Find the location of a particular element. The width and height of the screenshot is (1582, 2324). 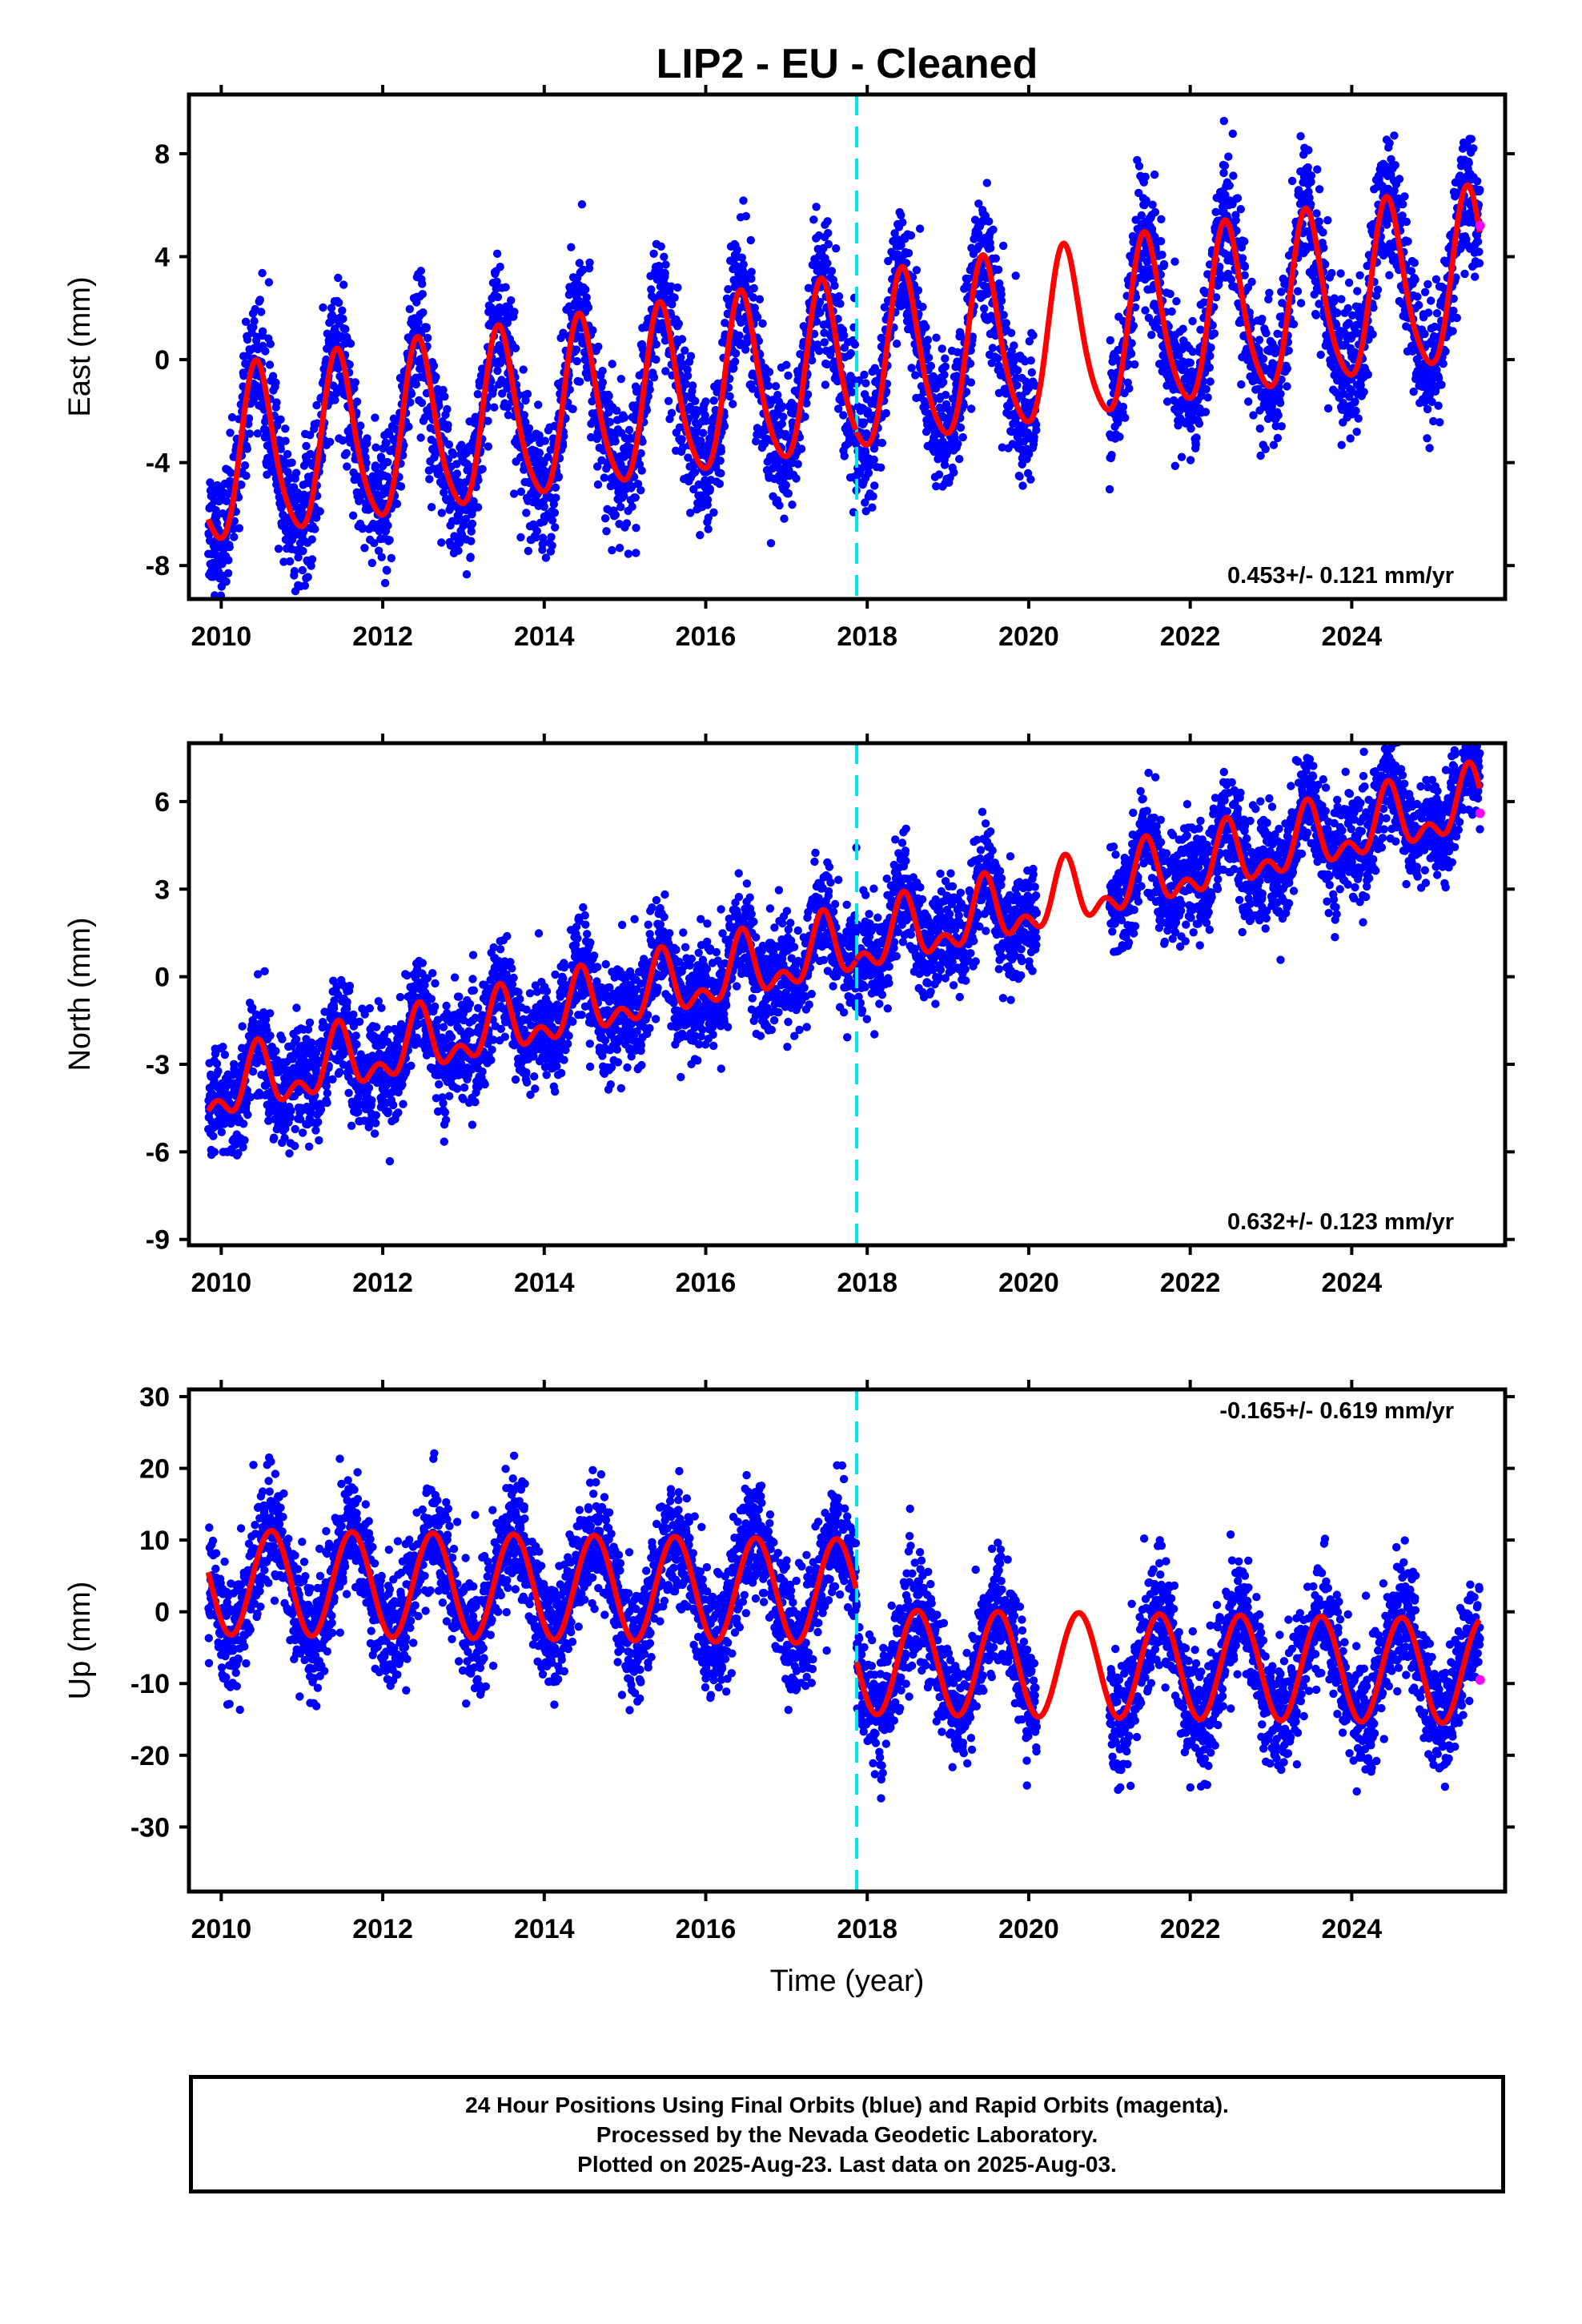

y-tick-label: -8 is located at coordinates (158, 566).